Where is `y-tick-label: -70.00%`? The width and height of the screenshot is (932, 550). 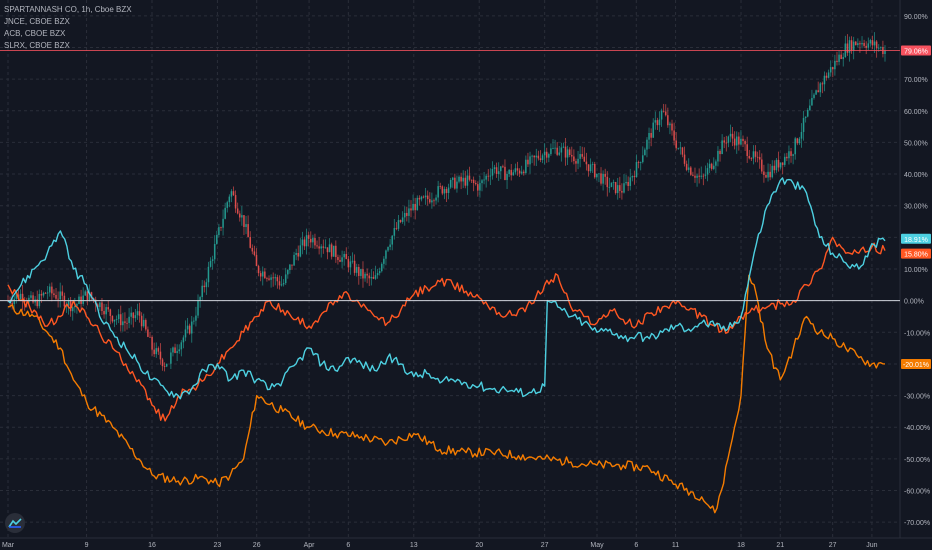 y-tick-label: -70.00% is located at coordinates (917, 523).